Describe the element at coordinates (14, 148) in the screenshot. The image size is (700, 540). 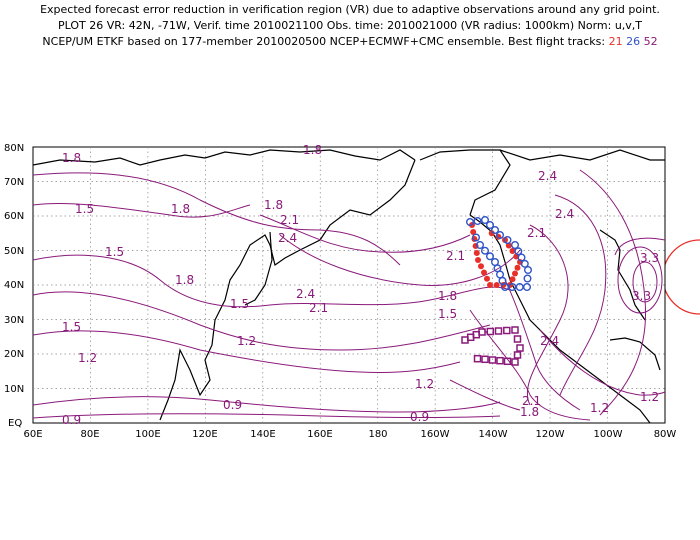
I see `lat-label: 80N` at that location.